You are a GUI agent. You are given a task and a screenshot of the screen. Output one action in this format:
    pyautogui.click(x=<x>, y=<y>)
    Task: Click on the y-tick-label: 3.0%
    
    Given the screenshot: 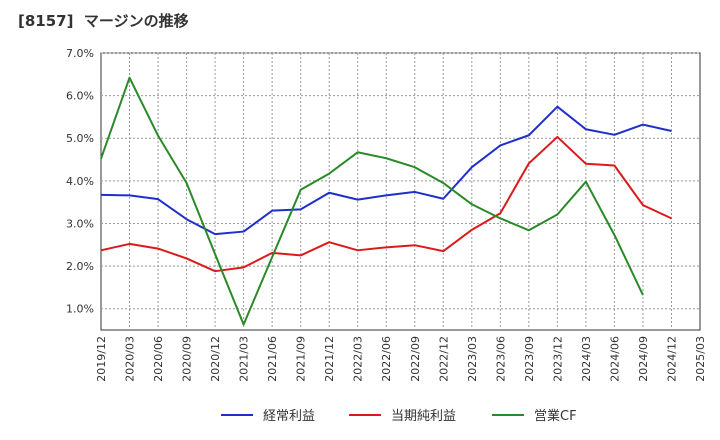 What is the action you would take?
    pyautogui.click(x=80, y=223)
    